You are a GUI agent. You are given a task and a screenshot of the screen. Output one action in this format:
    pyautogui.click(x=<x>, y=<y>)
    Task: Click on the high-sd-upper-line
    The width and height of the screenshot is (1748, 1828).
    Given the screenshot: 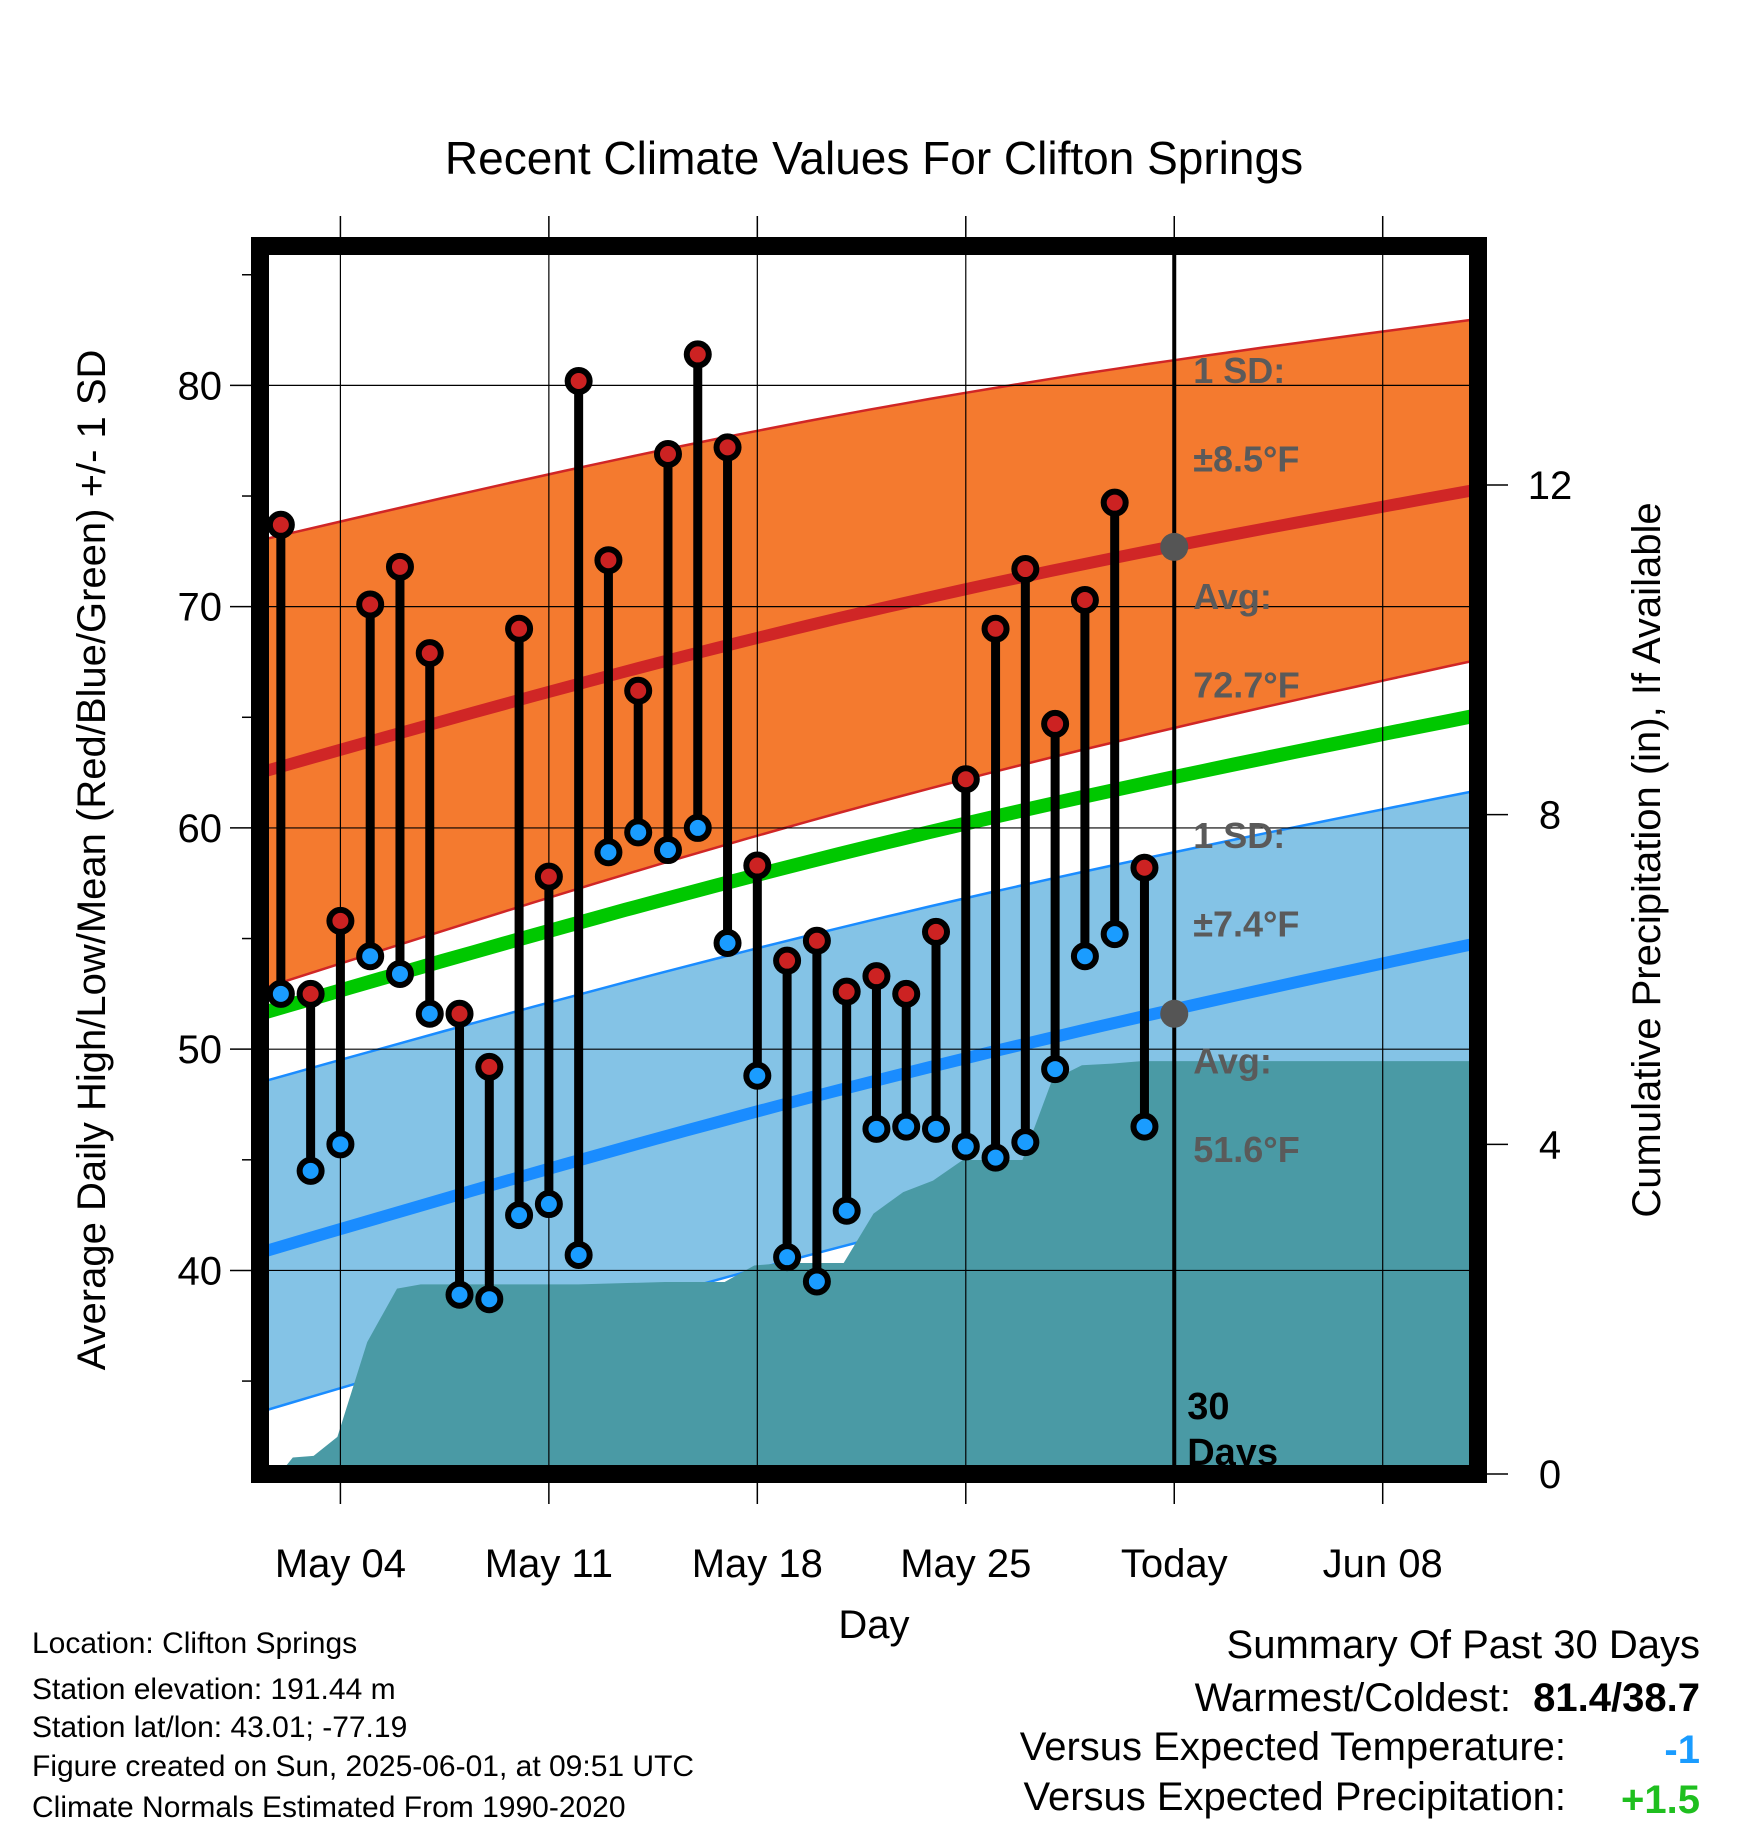 What is the action you would take?
    pyautogui.click(x=869, y=429)
    